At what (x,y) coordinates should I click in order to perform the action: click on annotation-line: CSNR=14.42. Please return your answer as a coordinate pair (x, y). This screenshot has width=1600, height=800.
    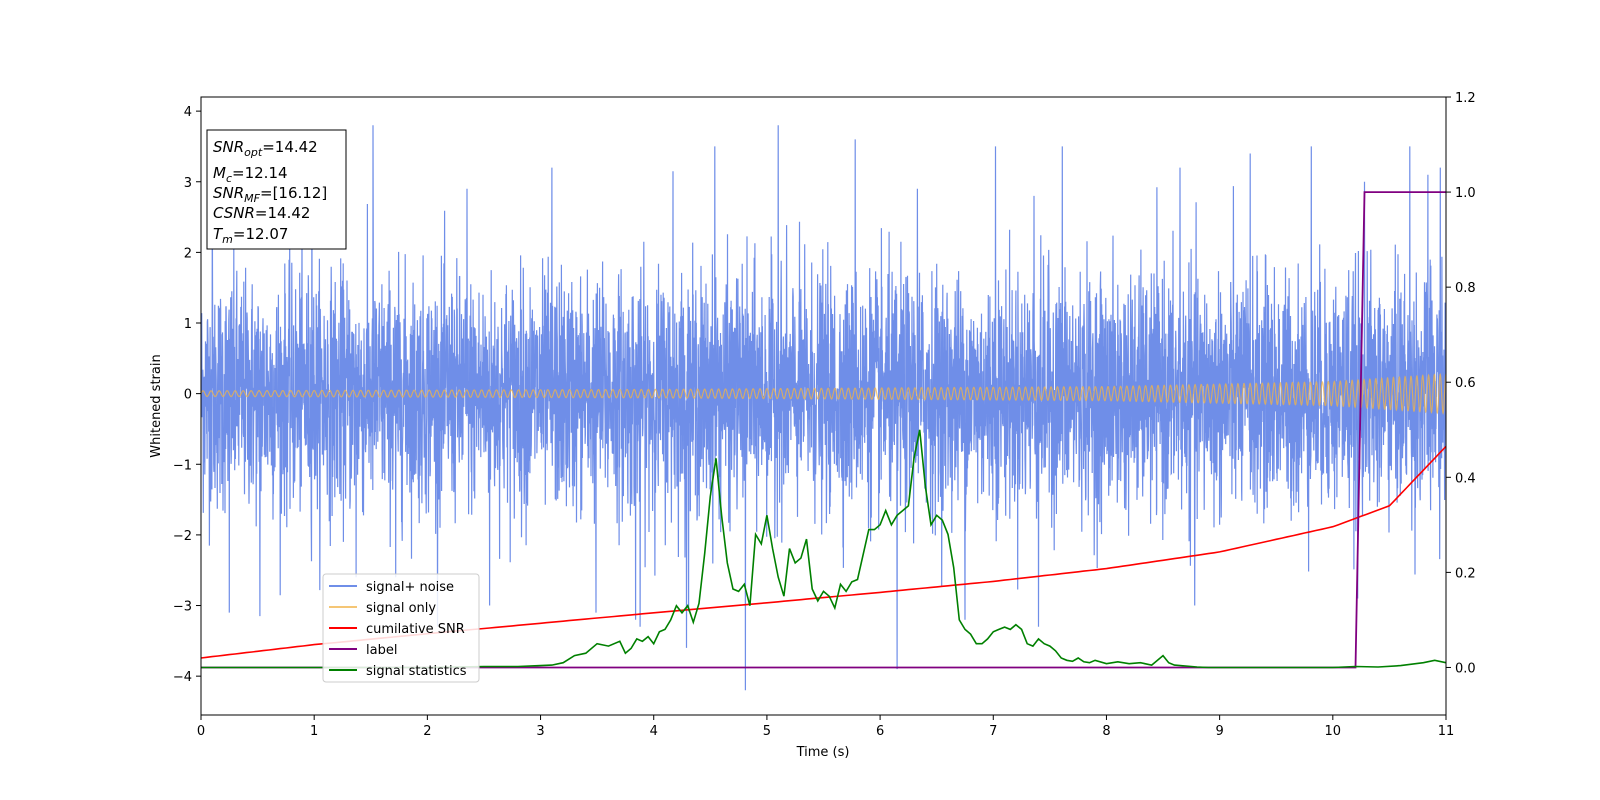
    Looking at the image, I should click on (261, 213).